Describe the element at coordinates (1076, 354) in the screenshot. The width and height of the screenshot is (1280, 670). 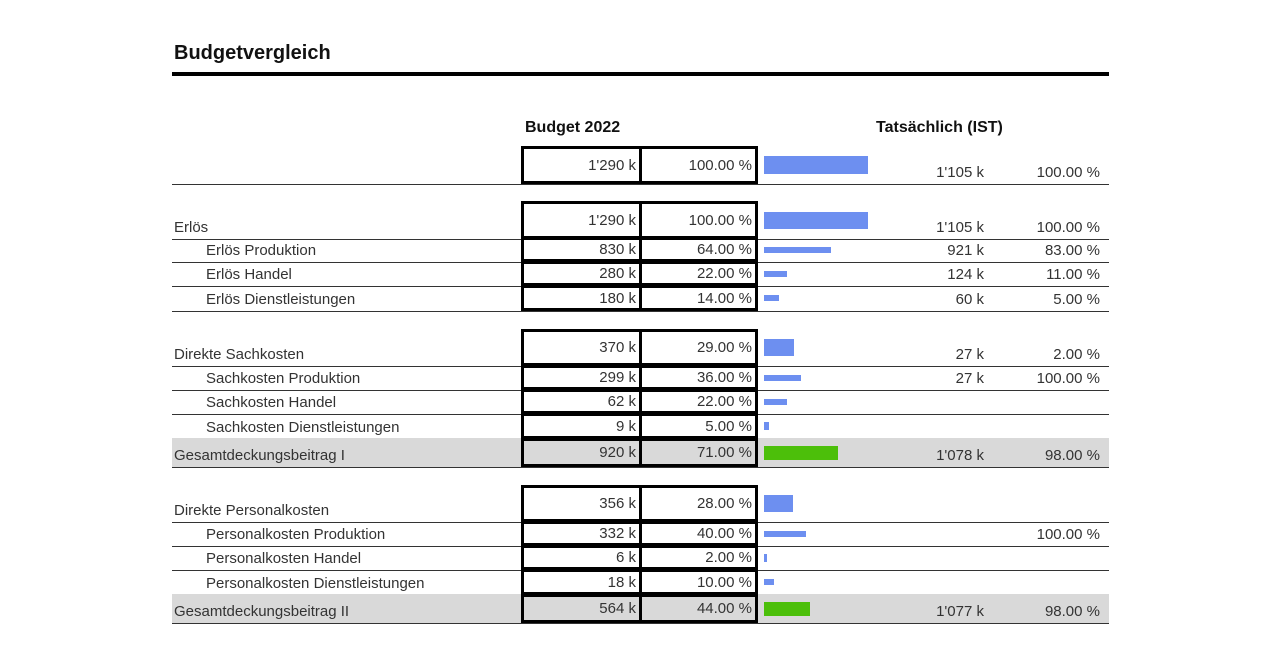
I see `actual-percent: 2.00 %` at that location.